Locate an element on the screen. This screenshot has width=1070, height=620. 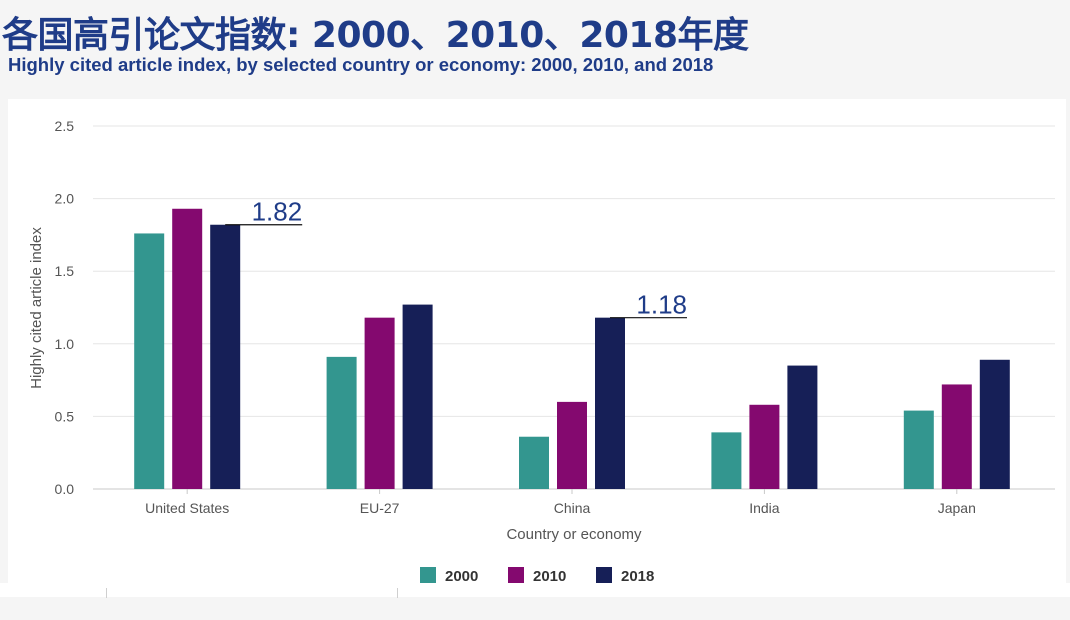
x-axis-title: Country or economy is located at coordinates (574, 534).